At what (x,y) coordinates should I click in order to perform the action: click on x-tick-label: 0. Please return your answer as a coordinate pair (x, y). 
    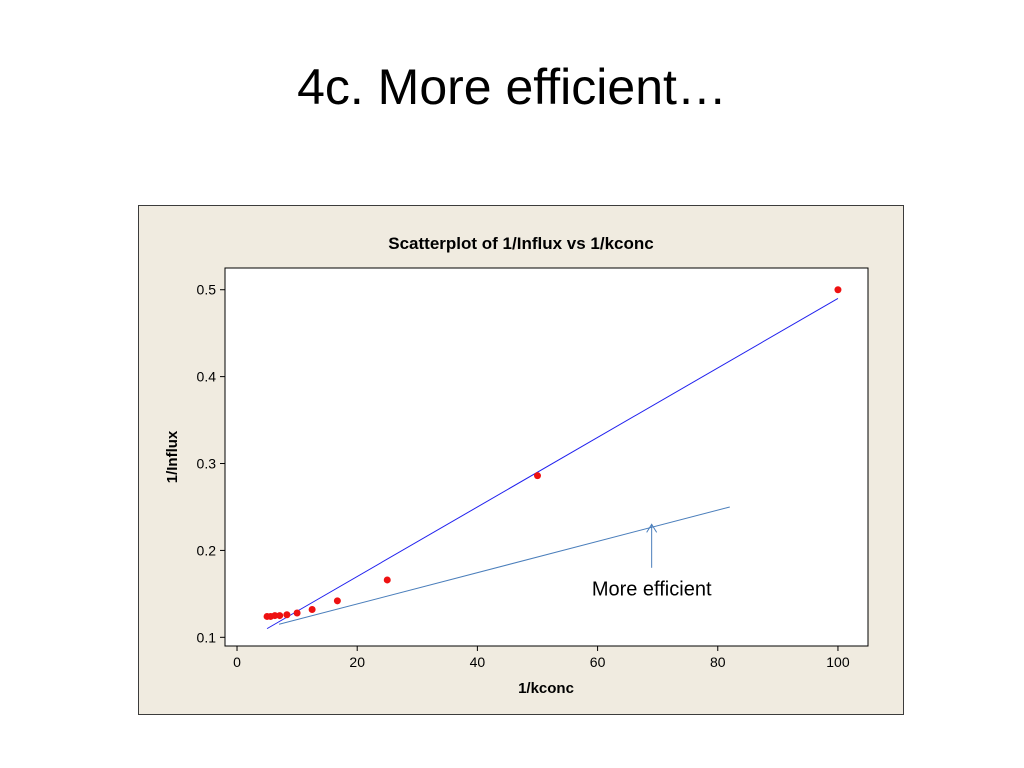
    Looking at the image, I should click on (237, 662).